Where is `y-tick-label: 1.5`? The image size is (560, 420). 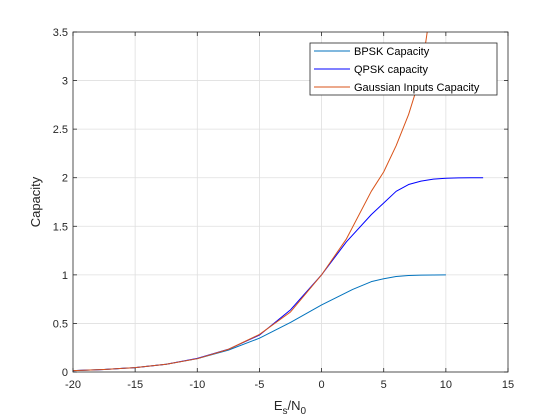 y-tick-label: 1.5 is located at coordinates (60, 227).